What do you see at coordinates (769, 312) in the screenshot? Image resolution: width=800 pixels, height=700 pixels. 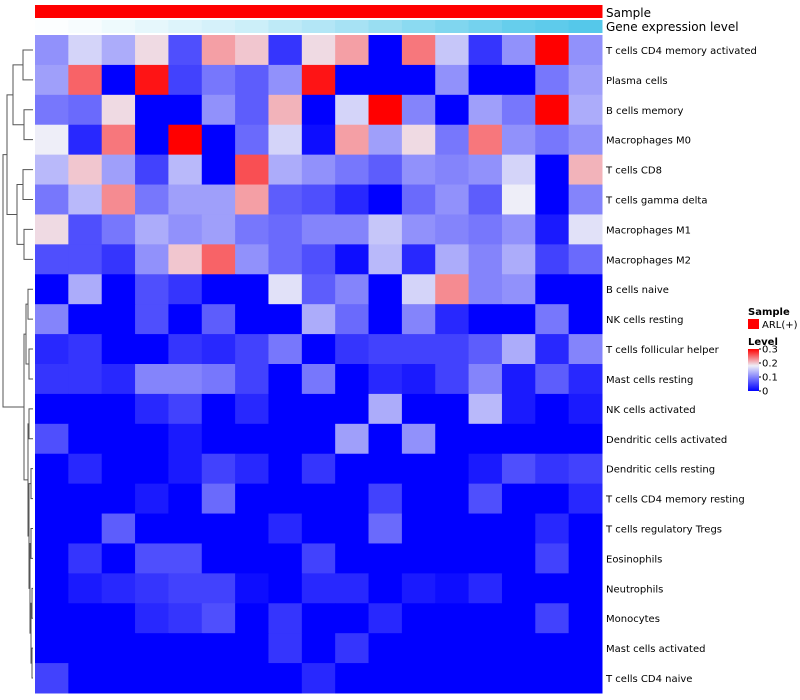 I see `legend-sample-title: Sample` at bounding box center [769, 312].